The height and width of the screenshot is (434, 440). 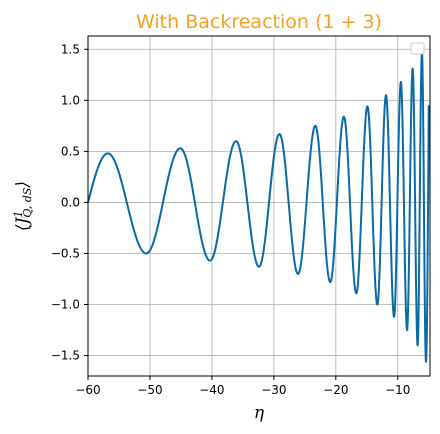 I want to click on x-axis-ticks: −60 −50 −40 −30 −20 −10, so click(x=242, y=386).